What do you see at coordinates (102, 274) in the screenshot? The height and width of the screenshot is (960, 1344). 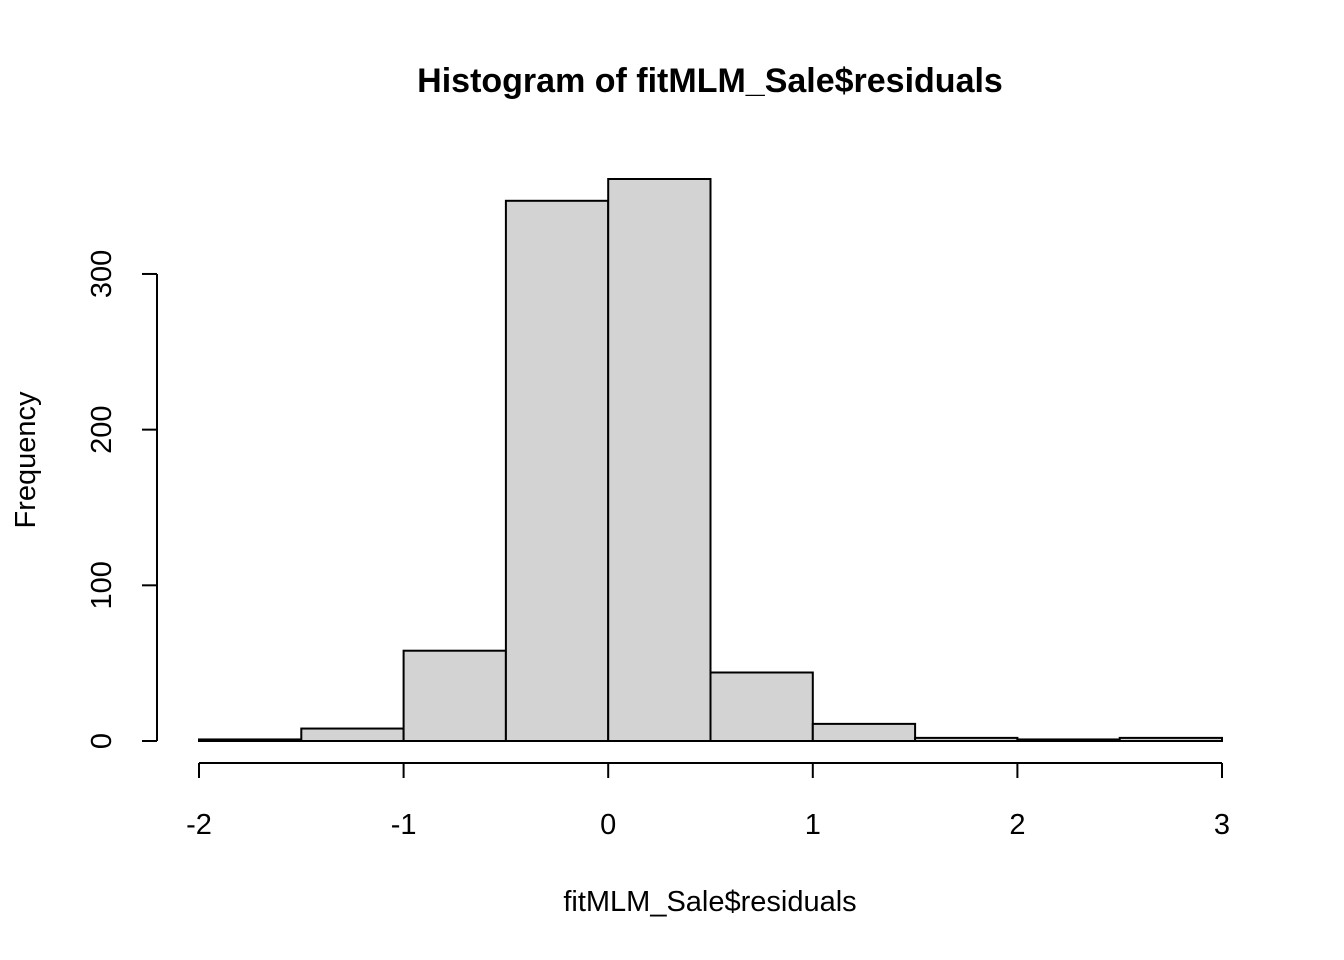 I see `y-tick-label: 300` at bounding box center [102, 274].